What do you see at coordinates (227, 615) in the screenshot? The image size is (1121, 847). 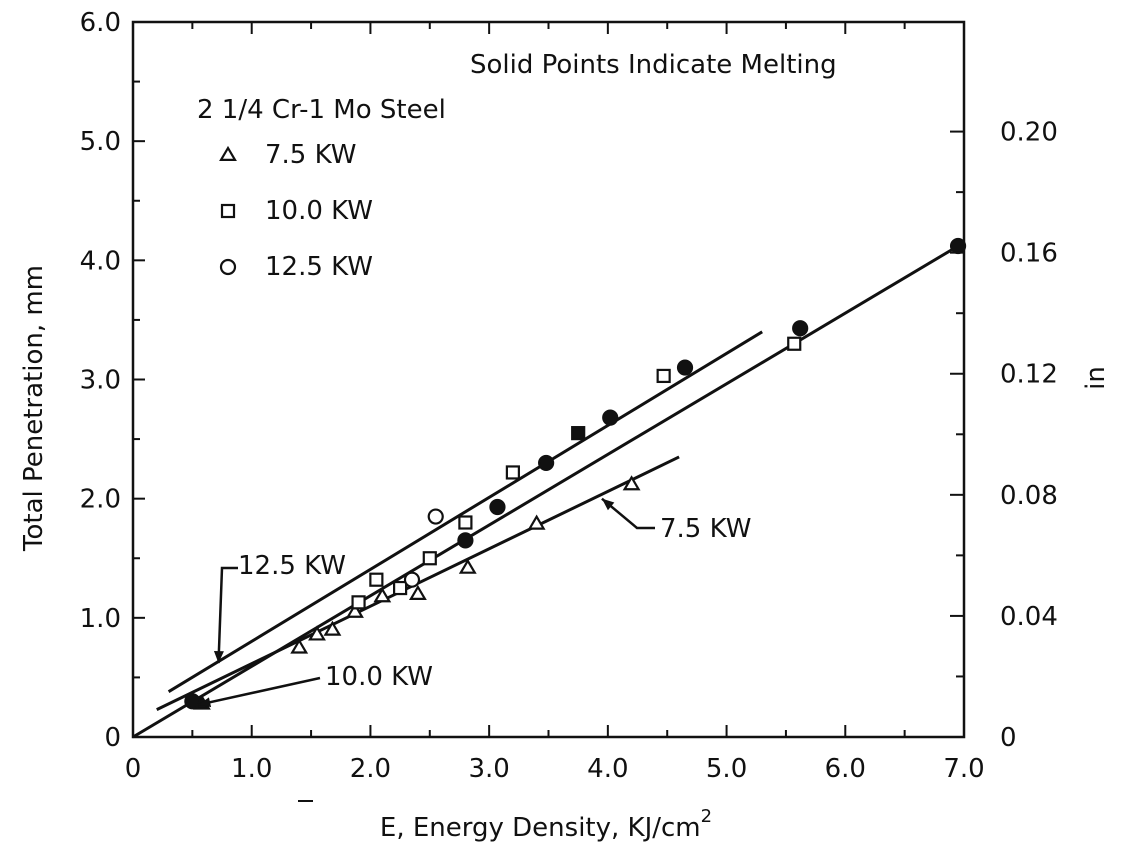 I see `annotation-leader-12-5-kw` at bounding box center [227, 615].